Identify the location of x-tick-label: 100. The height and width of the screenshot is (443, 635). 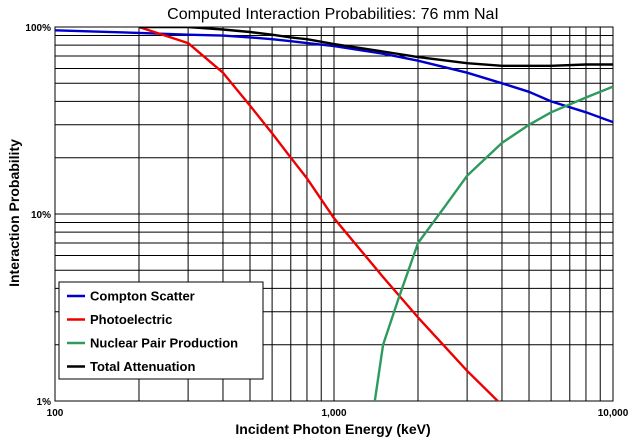
(55, 413).